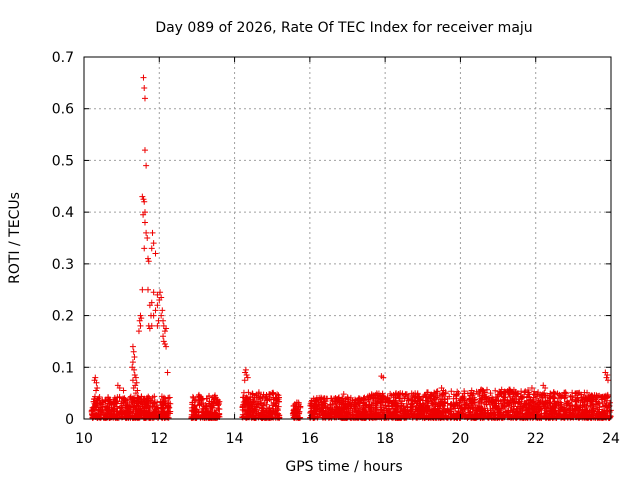 This screenshot has height=480, width=640. Describe the element at coordinates (611, 439) in the screenshot. I see `x-tick-label: 24` at that location.